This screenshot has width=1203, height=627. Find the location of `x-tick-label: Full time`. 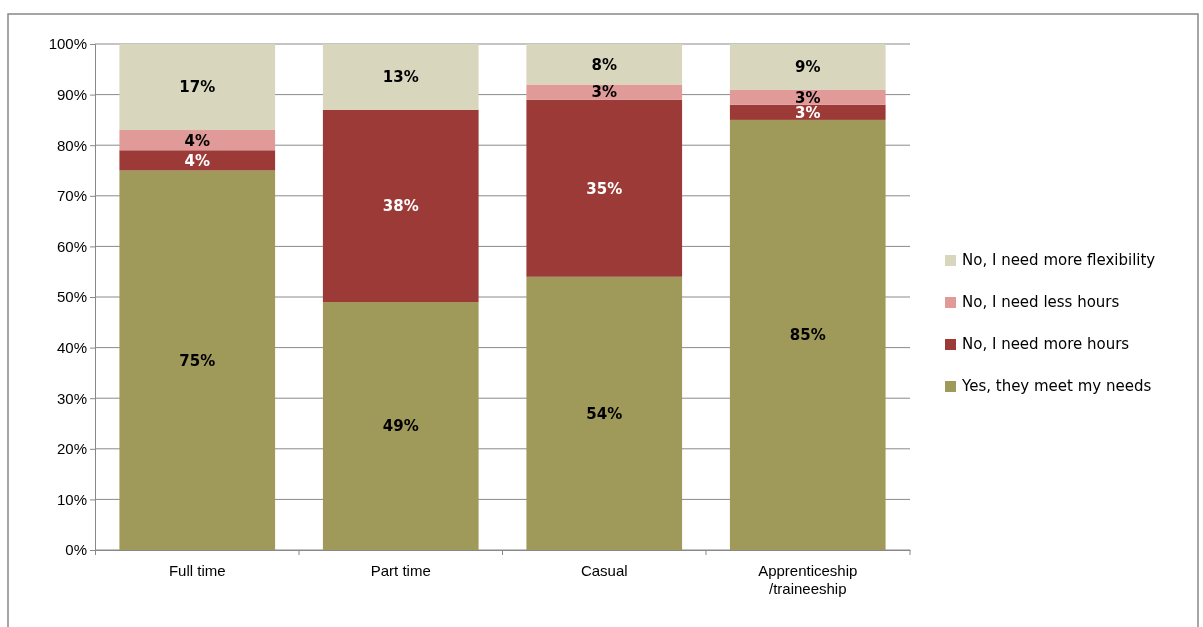

x-tick-label: Full time is located at coordinates (197, 570).